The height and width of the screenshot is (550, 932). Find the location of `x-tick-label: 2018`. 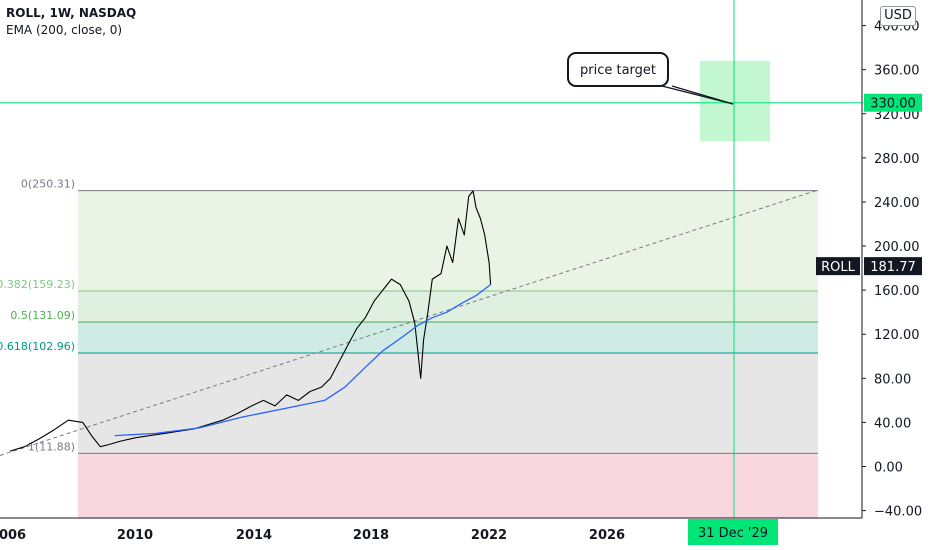

x-tick-label: 2018 is located at coordinates (371, 535).